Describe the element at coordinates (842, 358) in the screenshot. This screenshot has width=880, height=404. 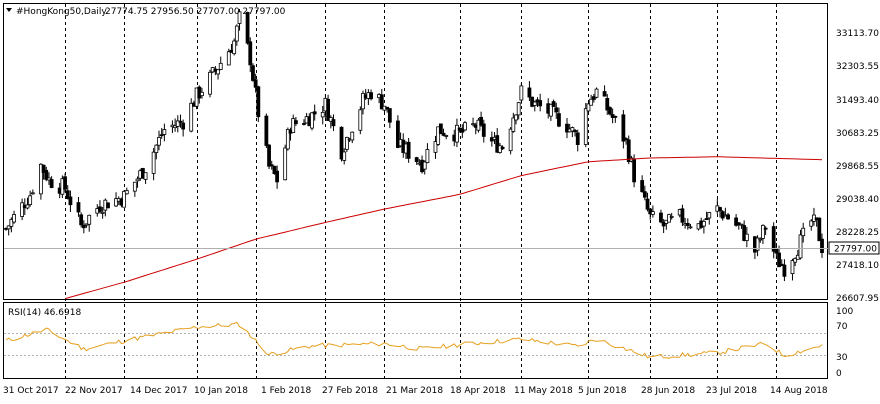
I see `rsi-tick: 30` at that location.